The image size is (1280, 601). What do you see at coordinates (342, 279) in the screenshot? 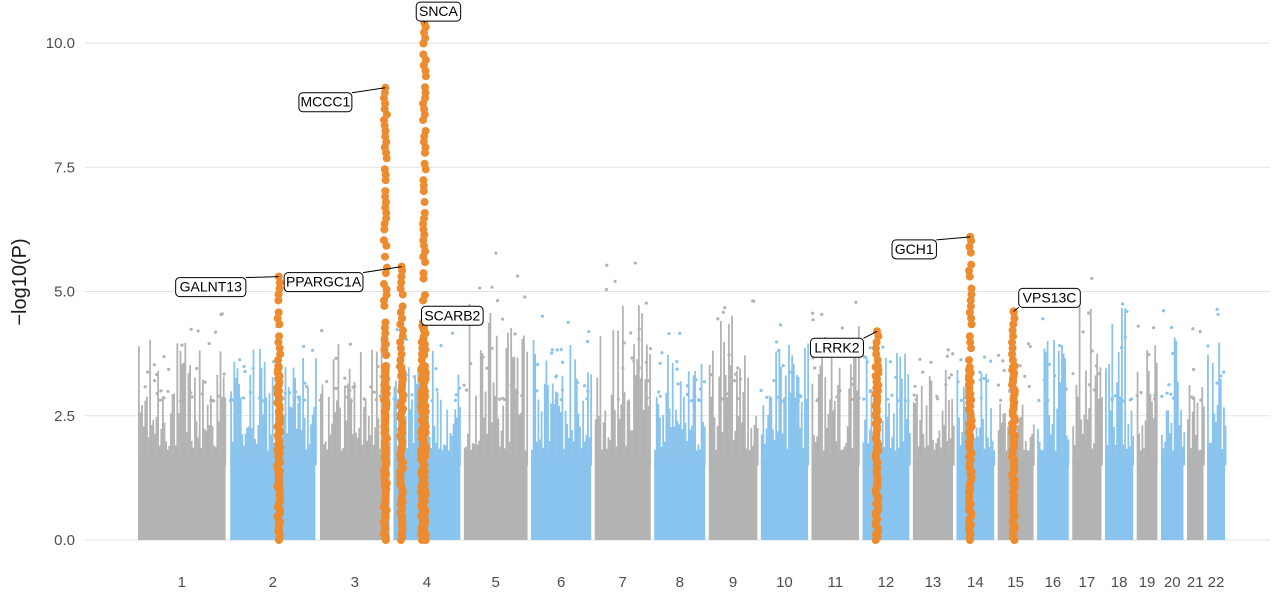
I see `gene-label-ppargc1a: PPARGC1A` at bounding box center [342, 279].